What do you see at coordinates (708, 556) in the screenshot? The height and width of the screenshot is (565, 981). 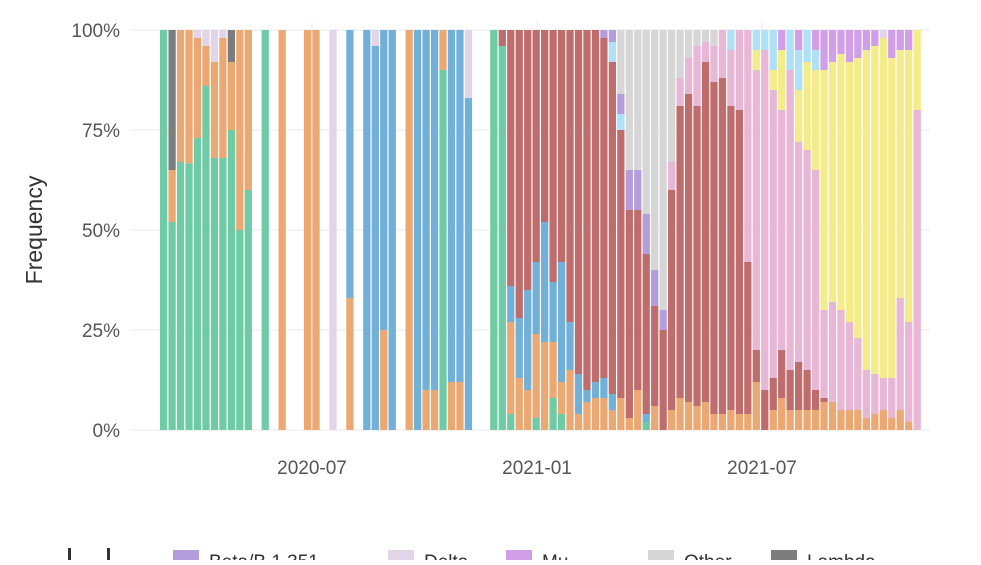 I see `legend-label: Other` at bounding box center [708, 556].